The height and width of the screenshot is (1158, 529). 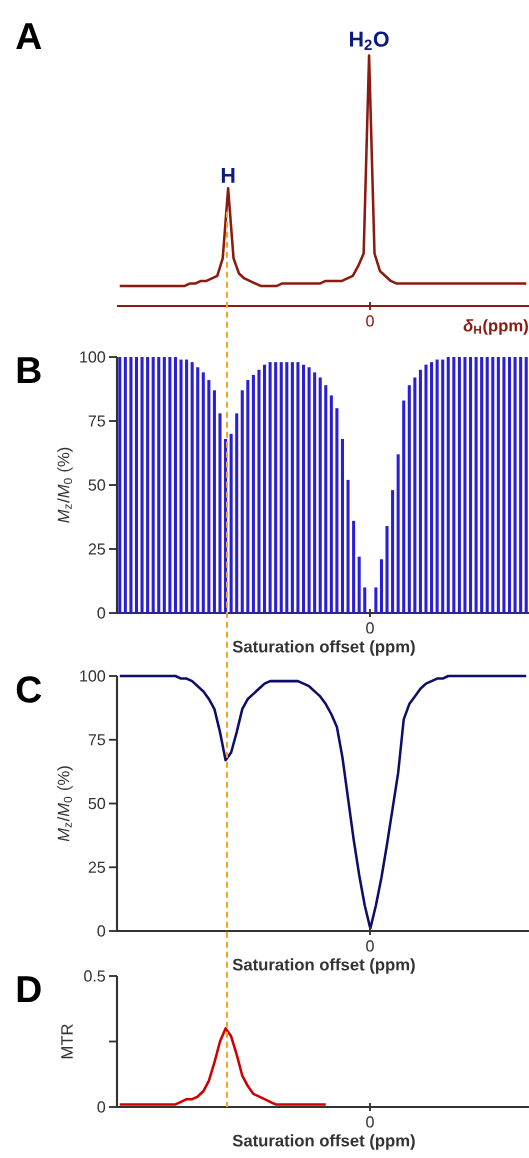 I want to click on chart-title: C, so click(x=29, y=689).